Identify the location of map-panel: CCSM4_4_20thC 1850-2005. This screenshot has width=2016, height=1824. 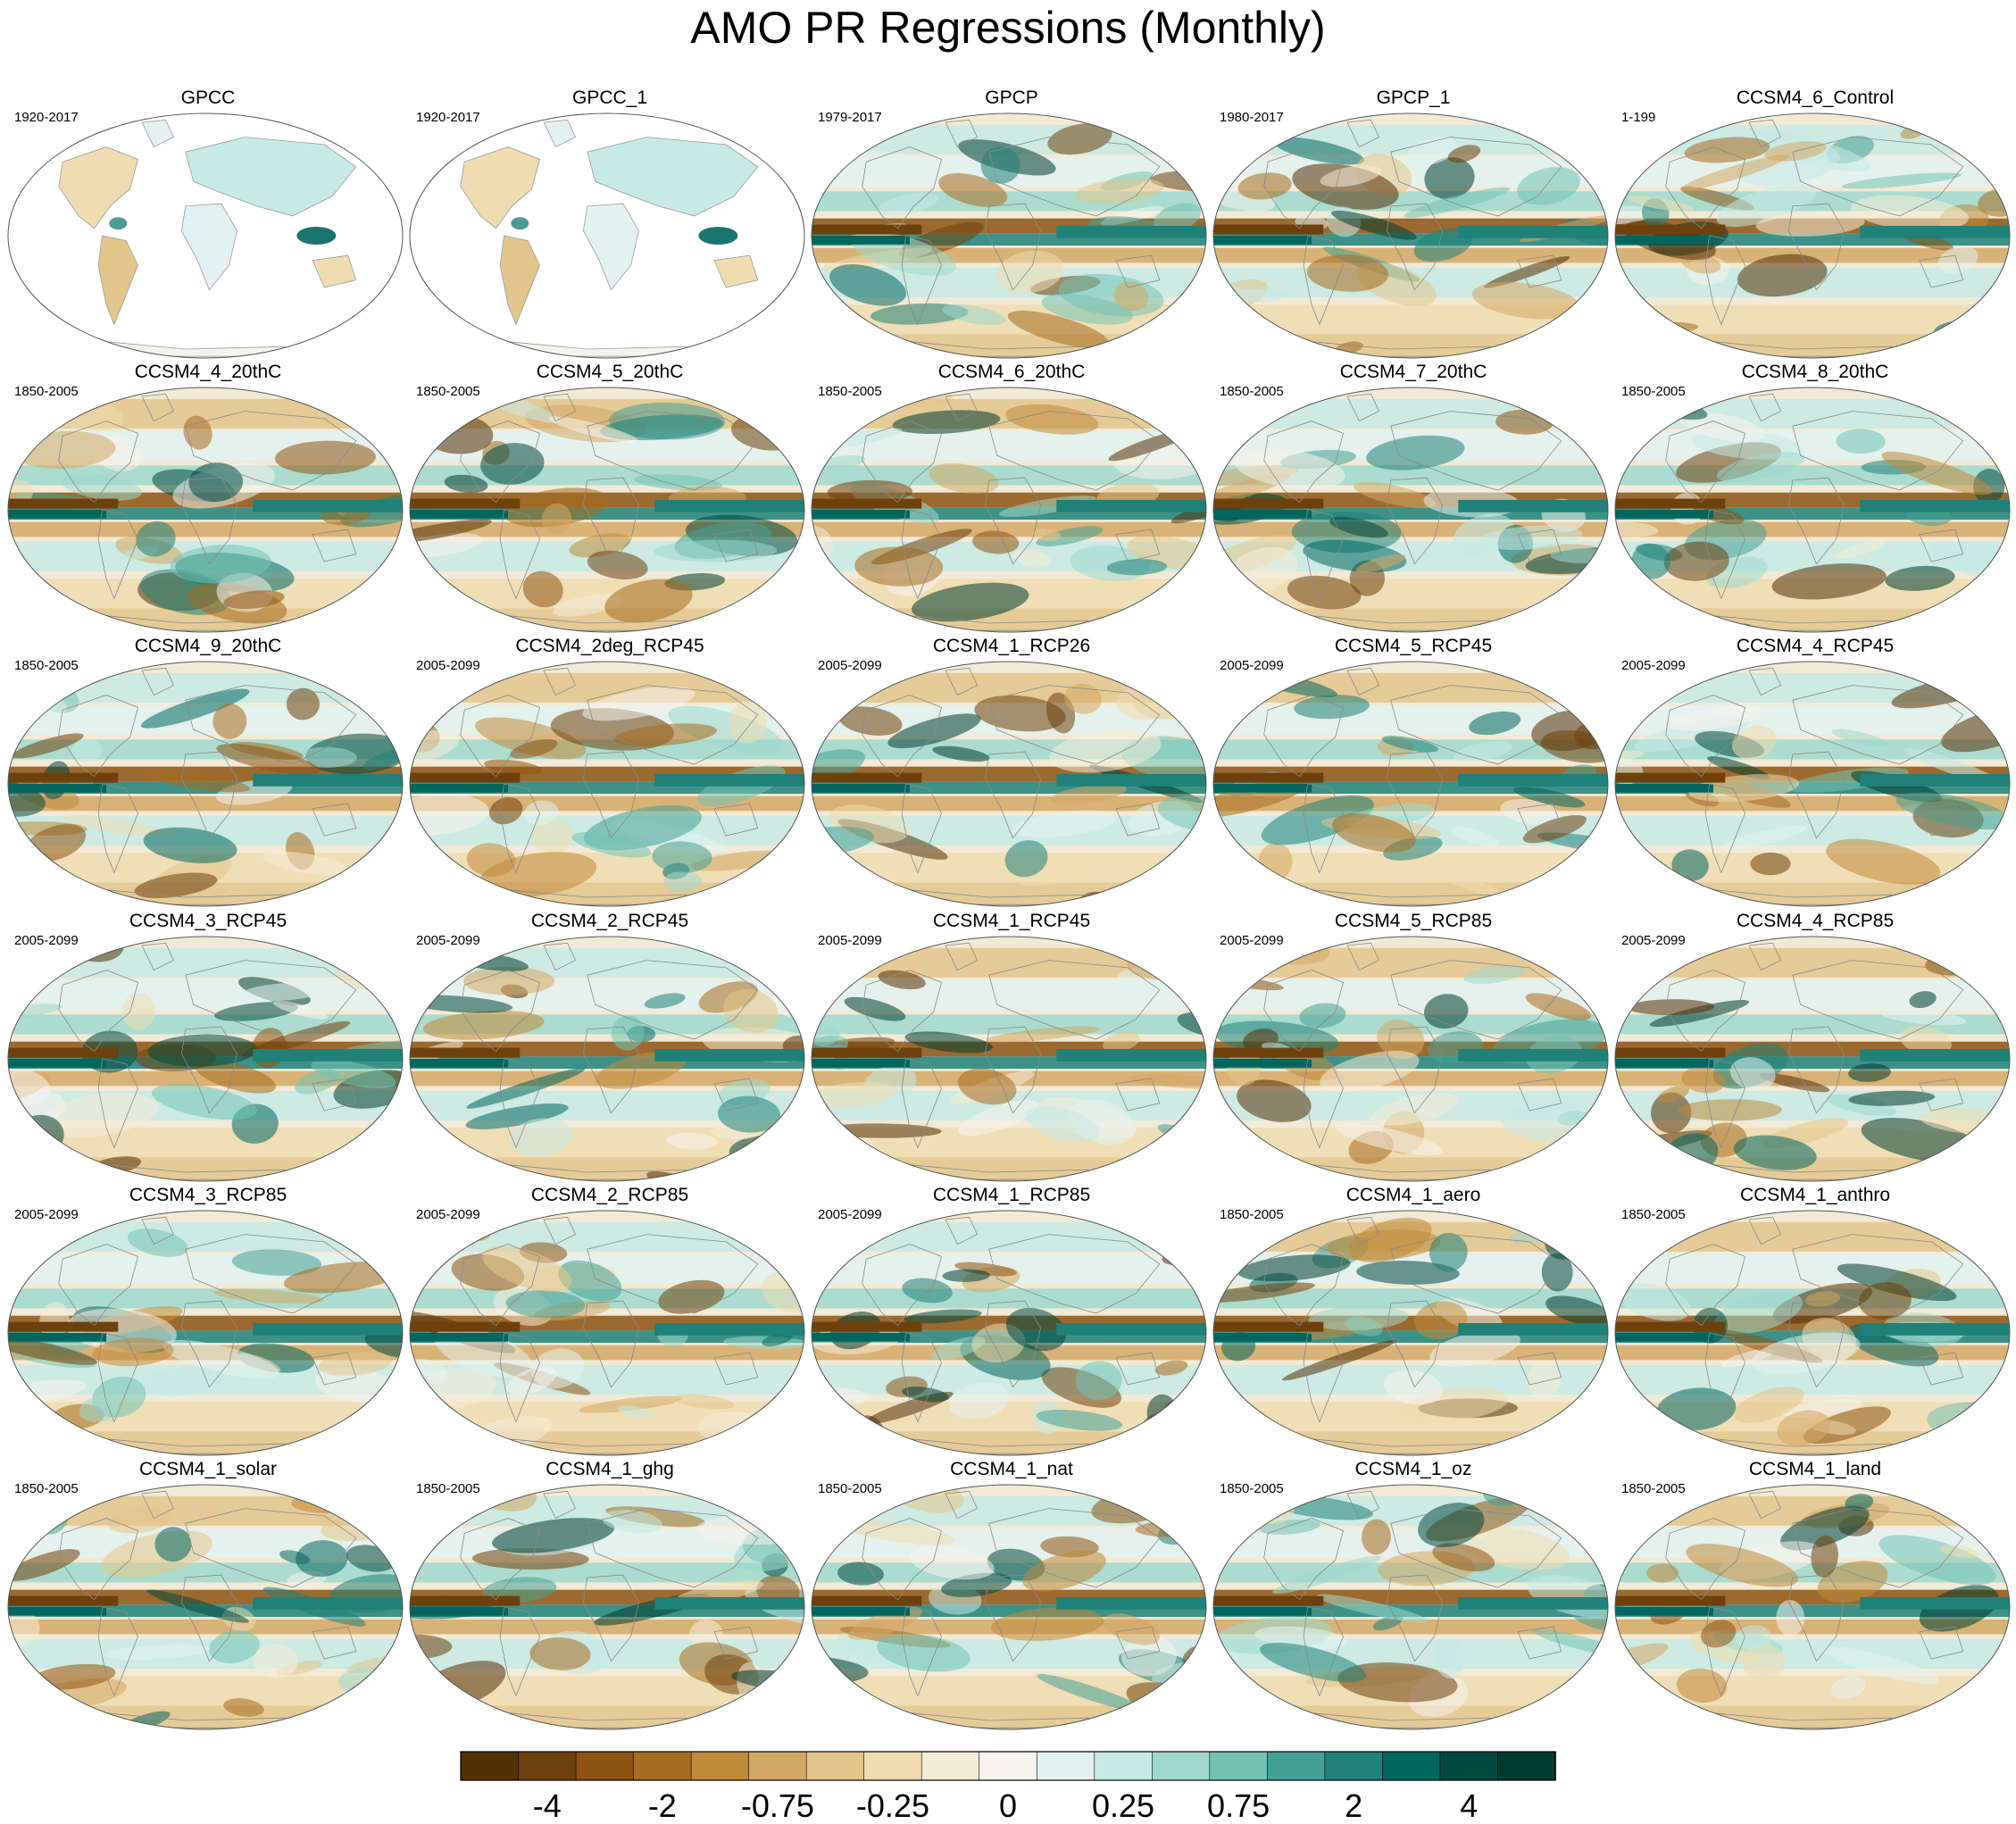
(208, 498).